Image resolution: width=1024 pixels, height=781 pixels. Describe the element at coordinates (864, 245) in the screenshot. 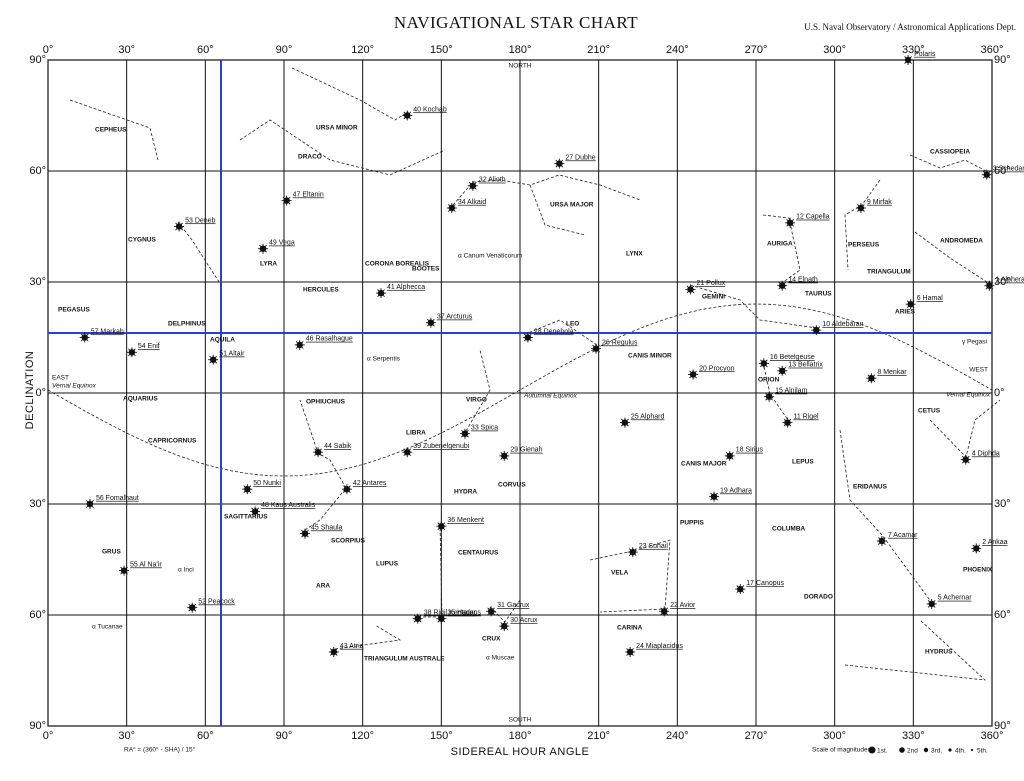

I see `constellation-name: PERSEUS` at that location.